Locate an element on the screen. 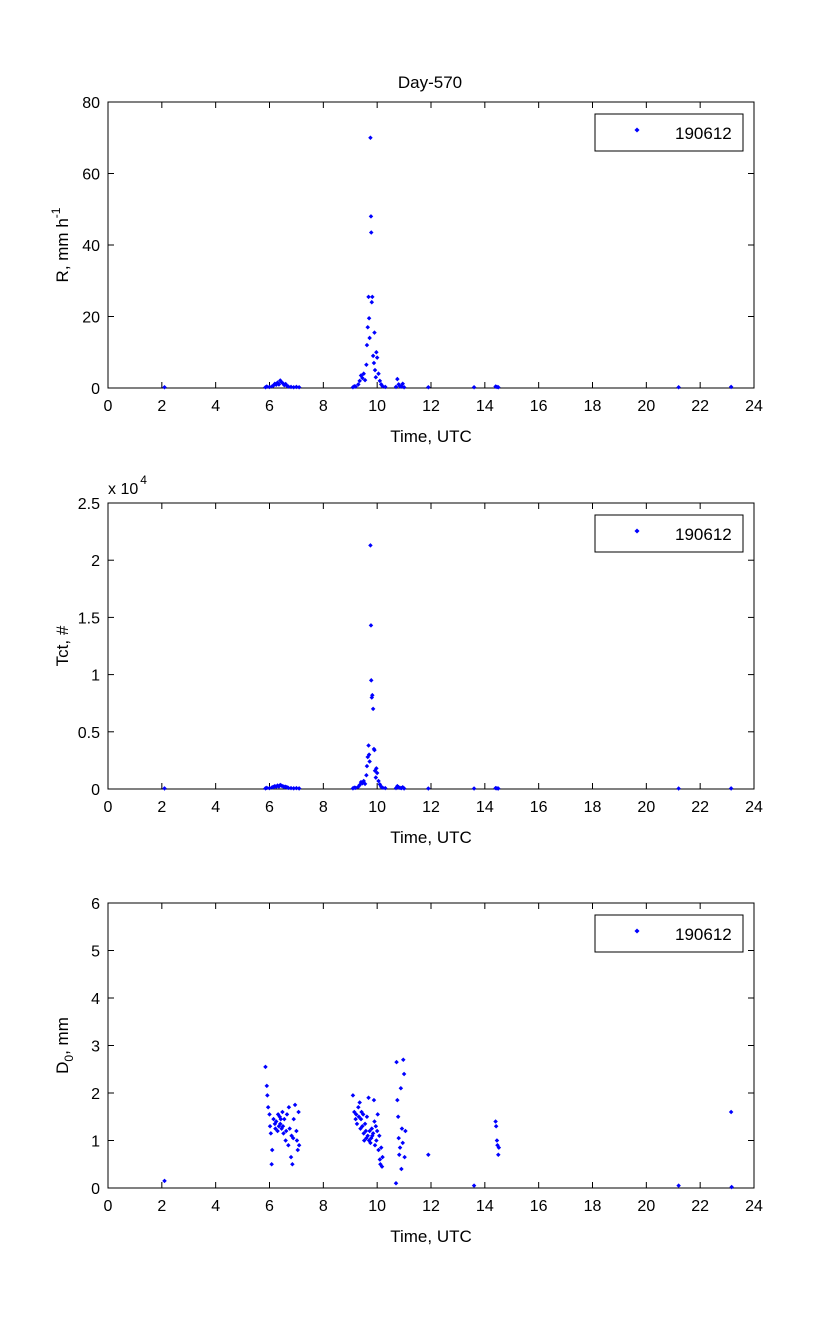  legend-box is located at coordinates (669, 933).